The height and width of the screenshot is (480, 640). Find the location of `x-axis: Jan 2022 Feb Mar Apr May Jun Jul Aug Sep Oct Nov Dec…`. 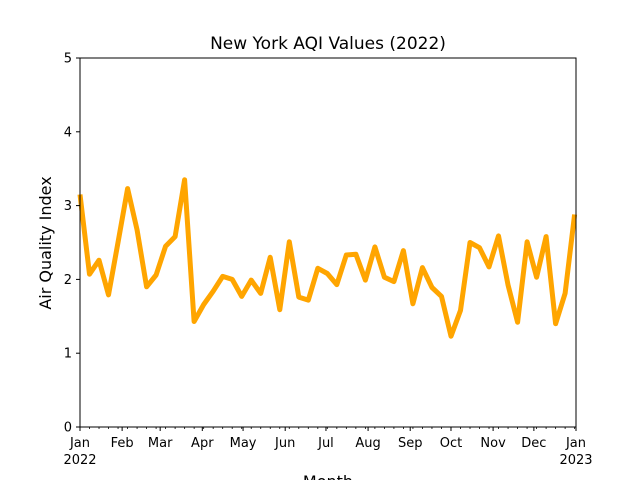

x-axis: Jan 2022 Feb Mar Apr May Jun Jul Aug Sep Oct Nov Dec… is located at coordinates (328, 447).